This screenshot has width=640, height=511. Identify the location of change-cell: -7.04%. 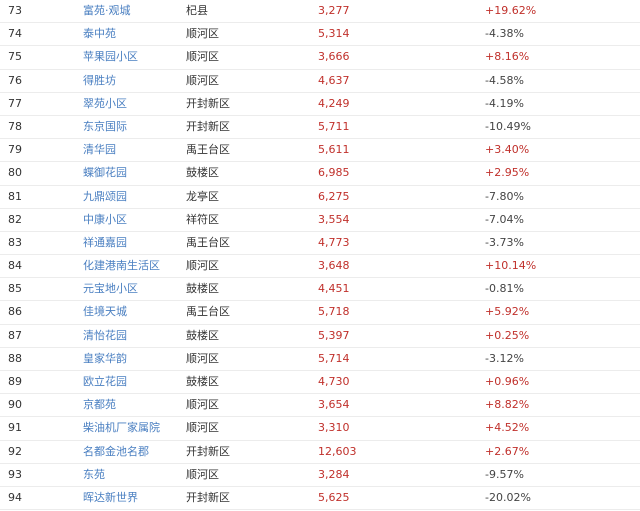
(504, 219).